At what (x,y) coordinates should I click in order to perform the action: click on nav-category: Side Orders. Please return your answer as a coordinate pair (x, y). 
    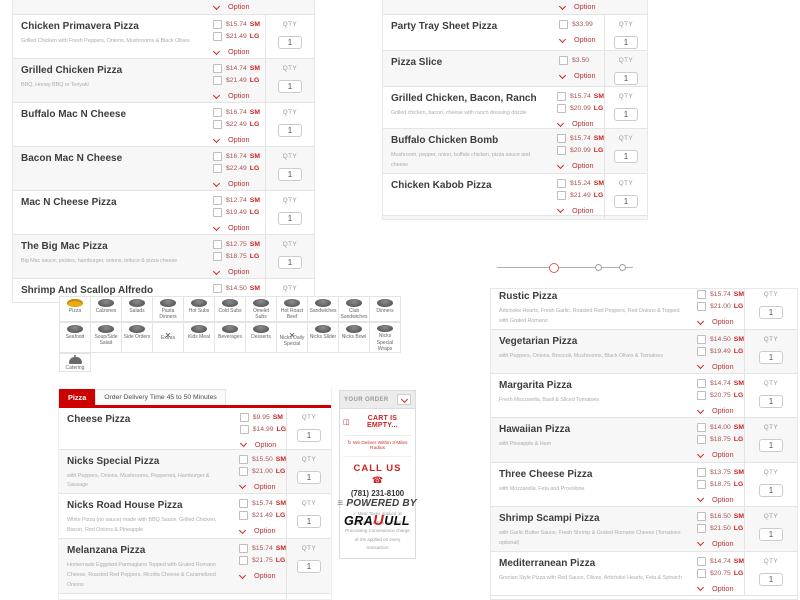
    Looking at the image, I should click on (137, 337).